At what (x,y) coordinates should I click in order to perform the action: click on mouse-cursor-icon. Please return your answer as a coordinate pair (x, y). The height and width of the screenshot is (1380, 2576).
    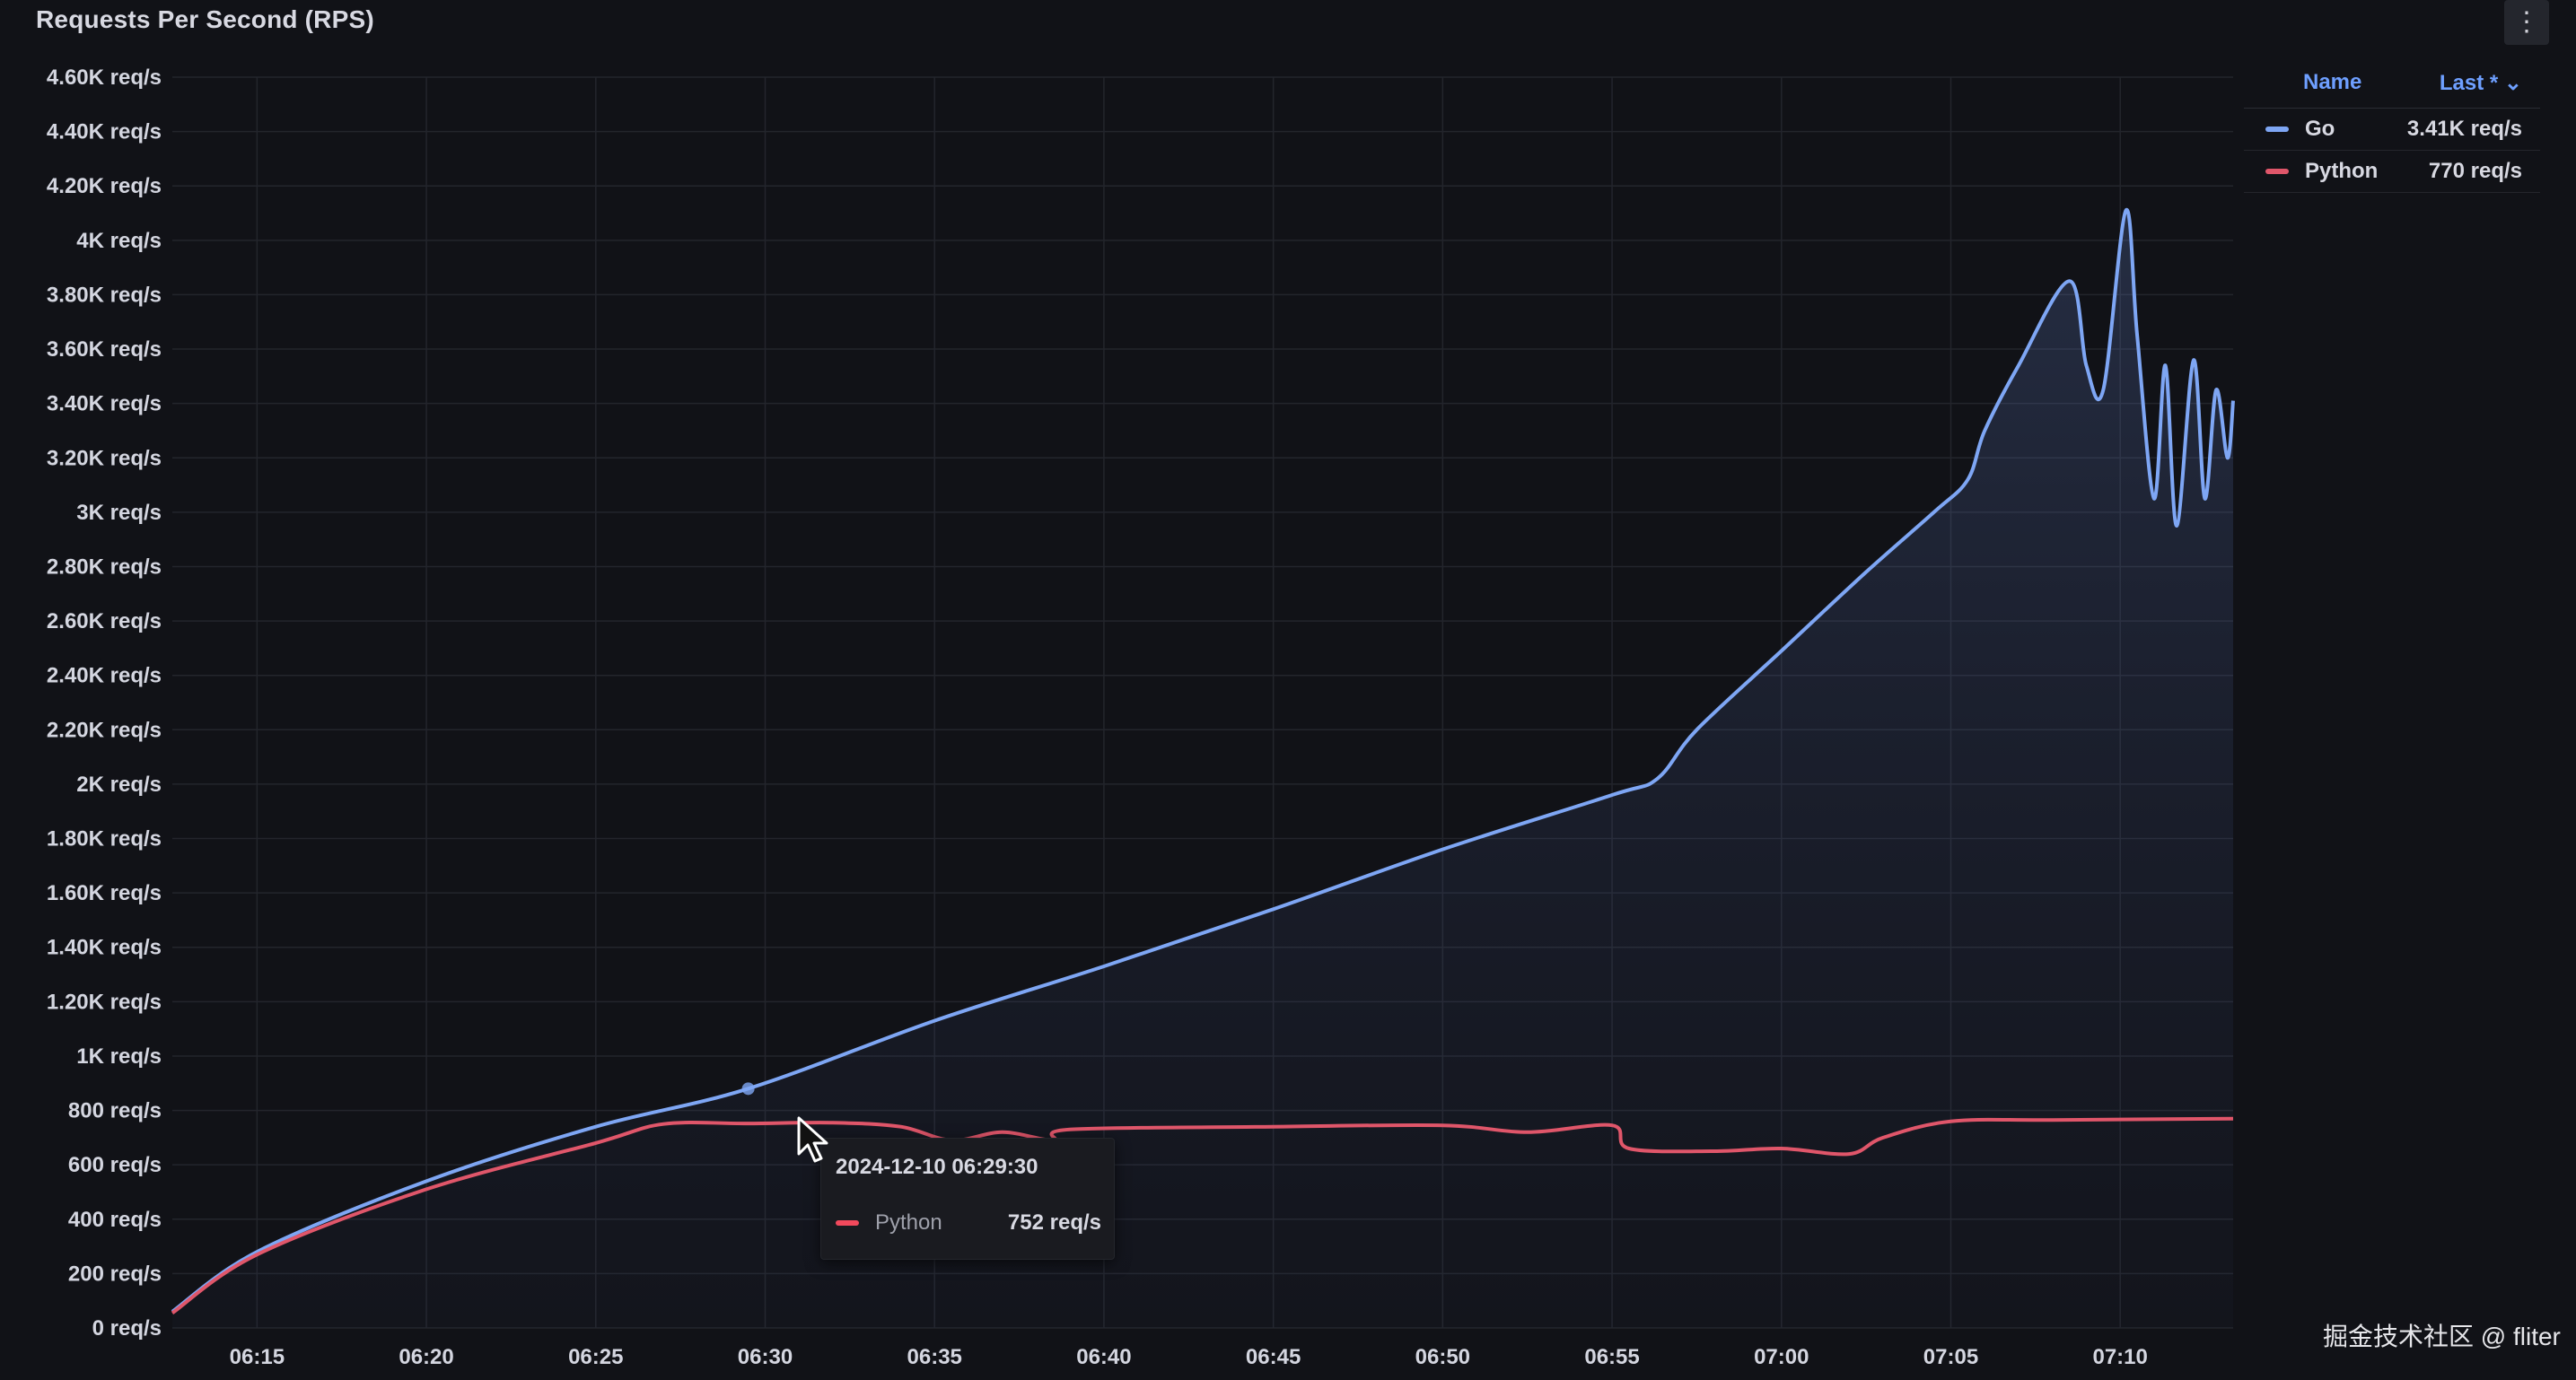
    Looking at the image, I should click on (812, 1139).